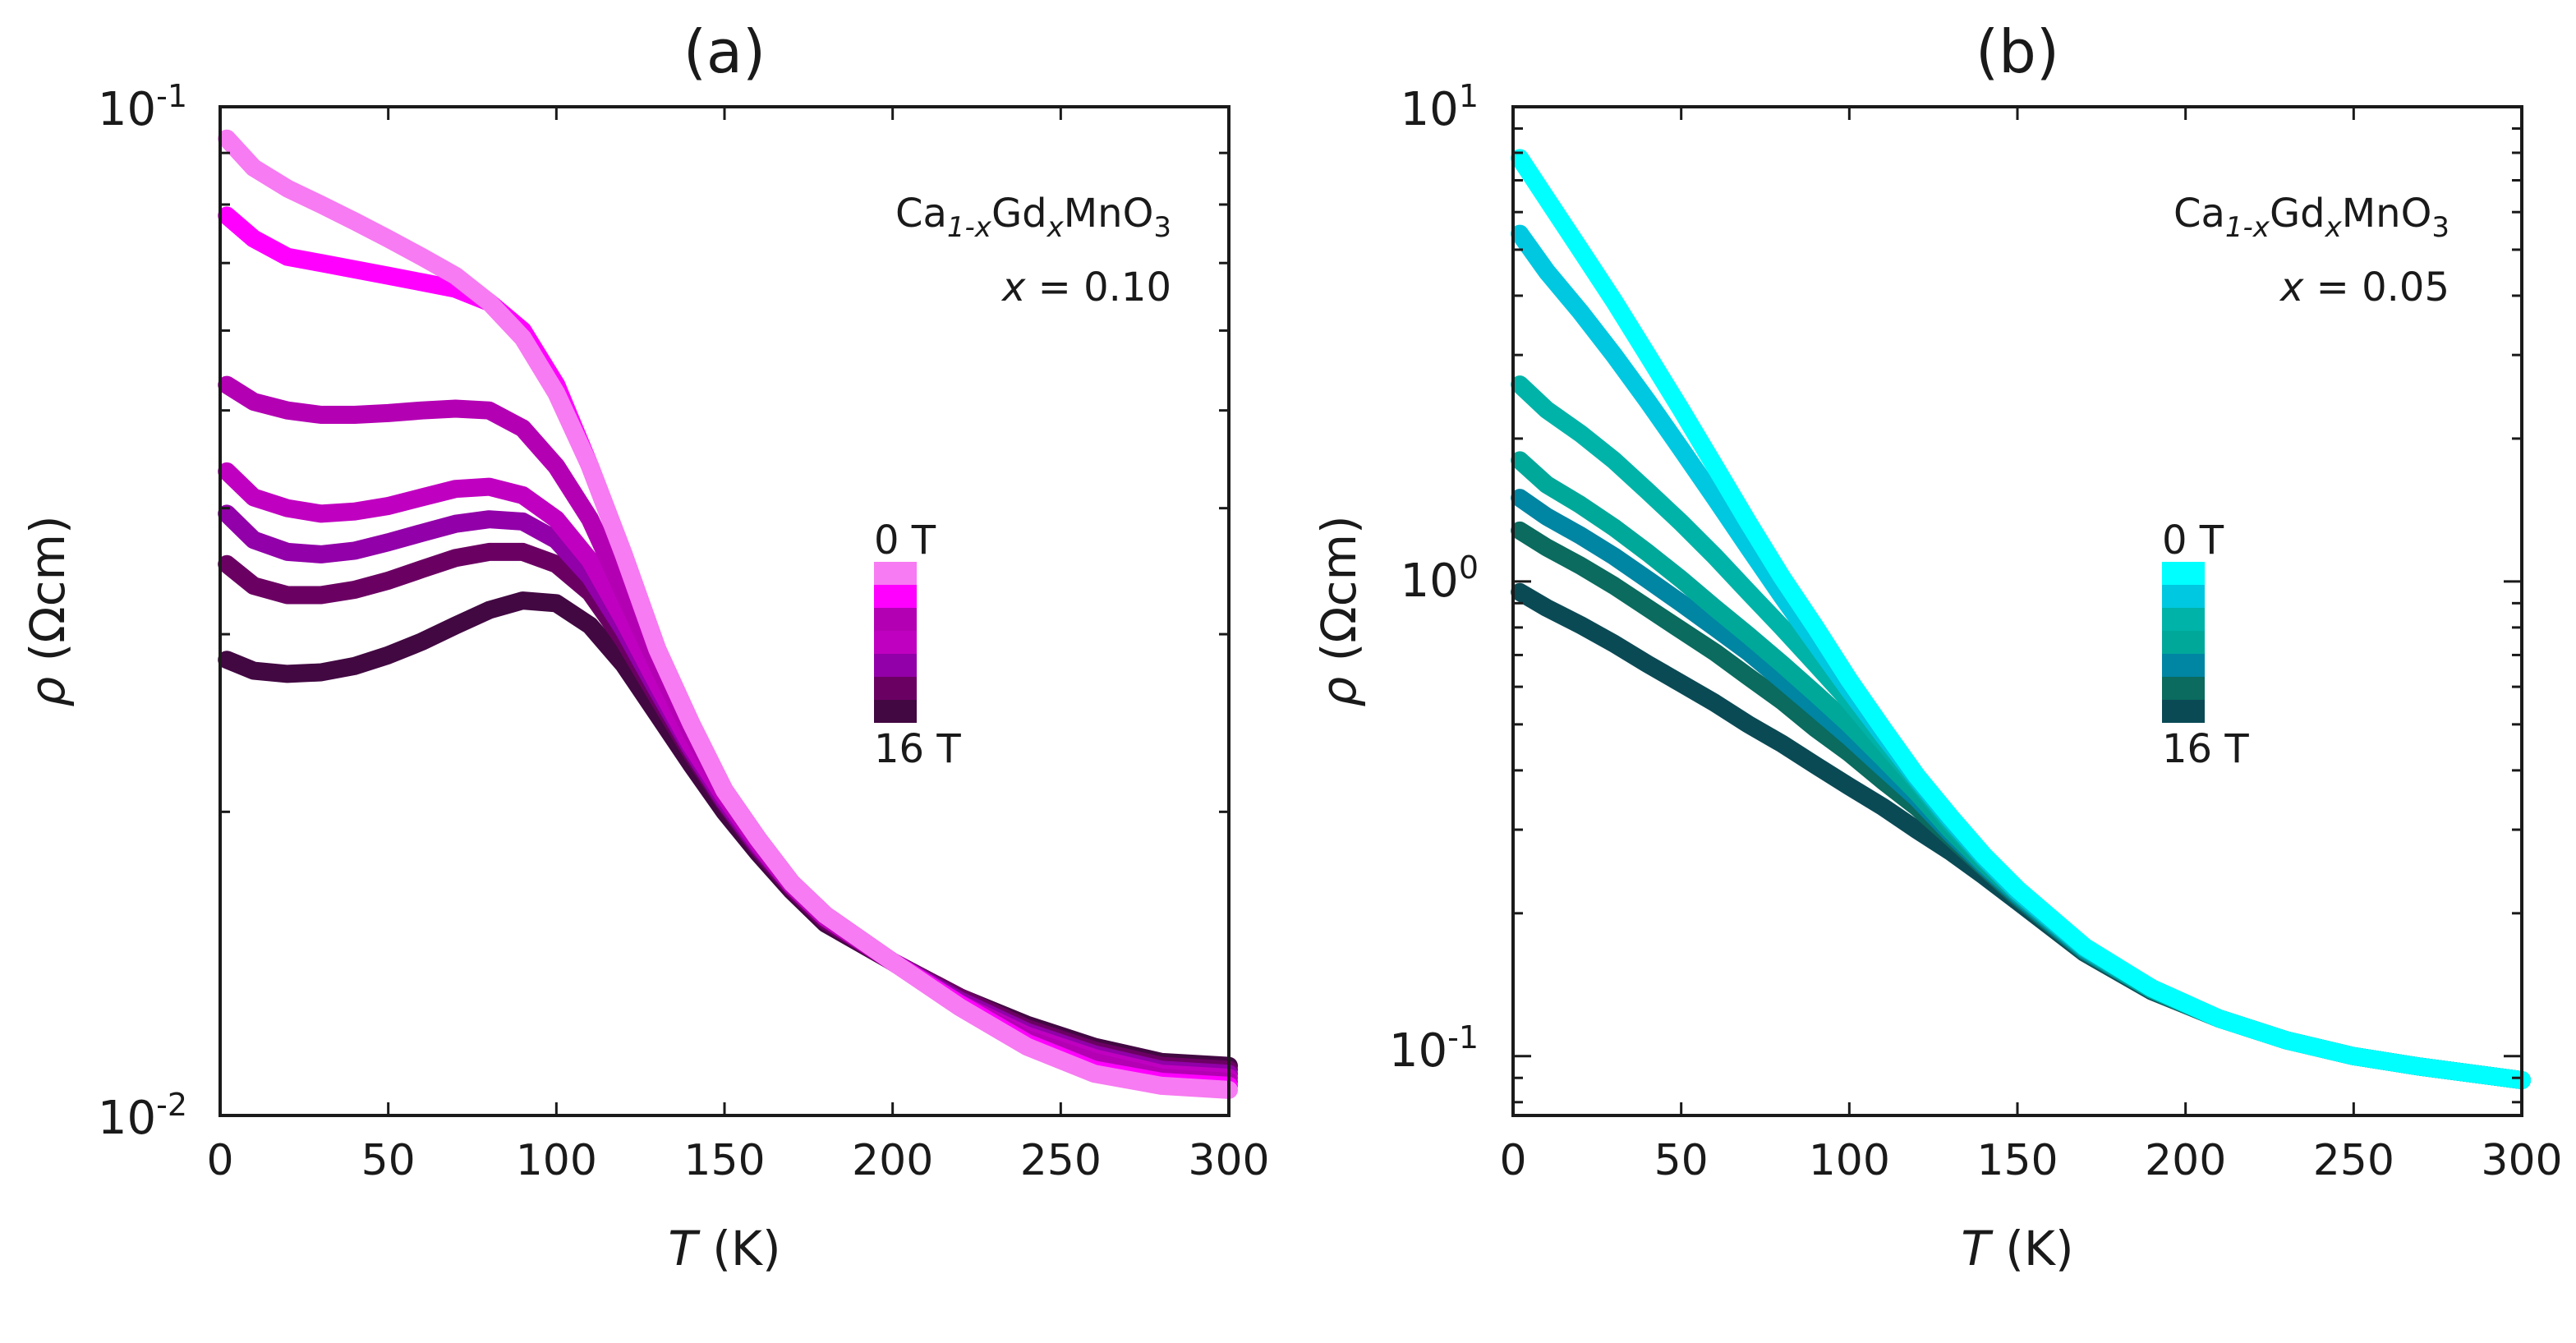  Describe the element at coordinates (1512, 1160) in the screenshot. I see `panel-b-xtick-label: 0` at that location.